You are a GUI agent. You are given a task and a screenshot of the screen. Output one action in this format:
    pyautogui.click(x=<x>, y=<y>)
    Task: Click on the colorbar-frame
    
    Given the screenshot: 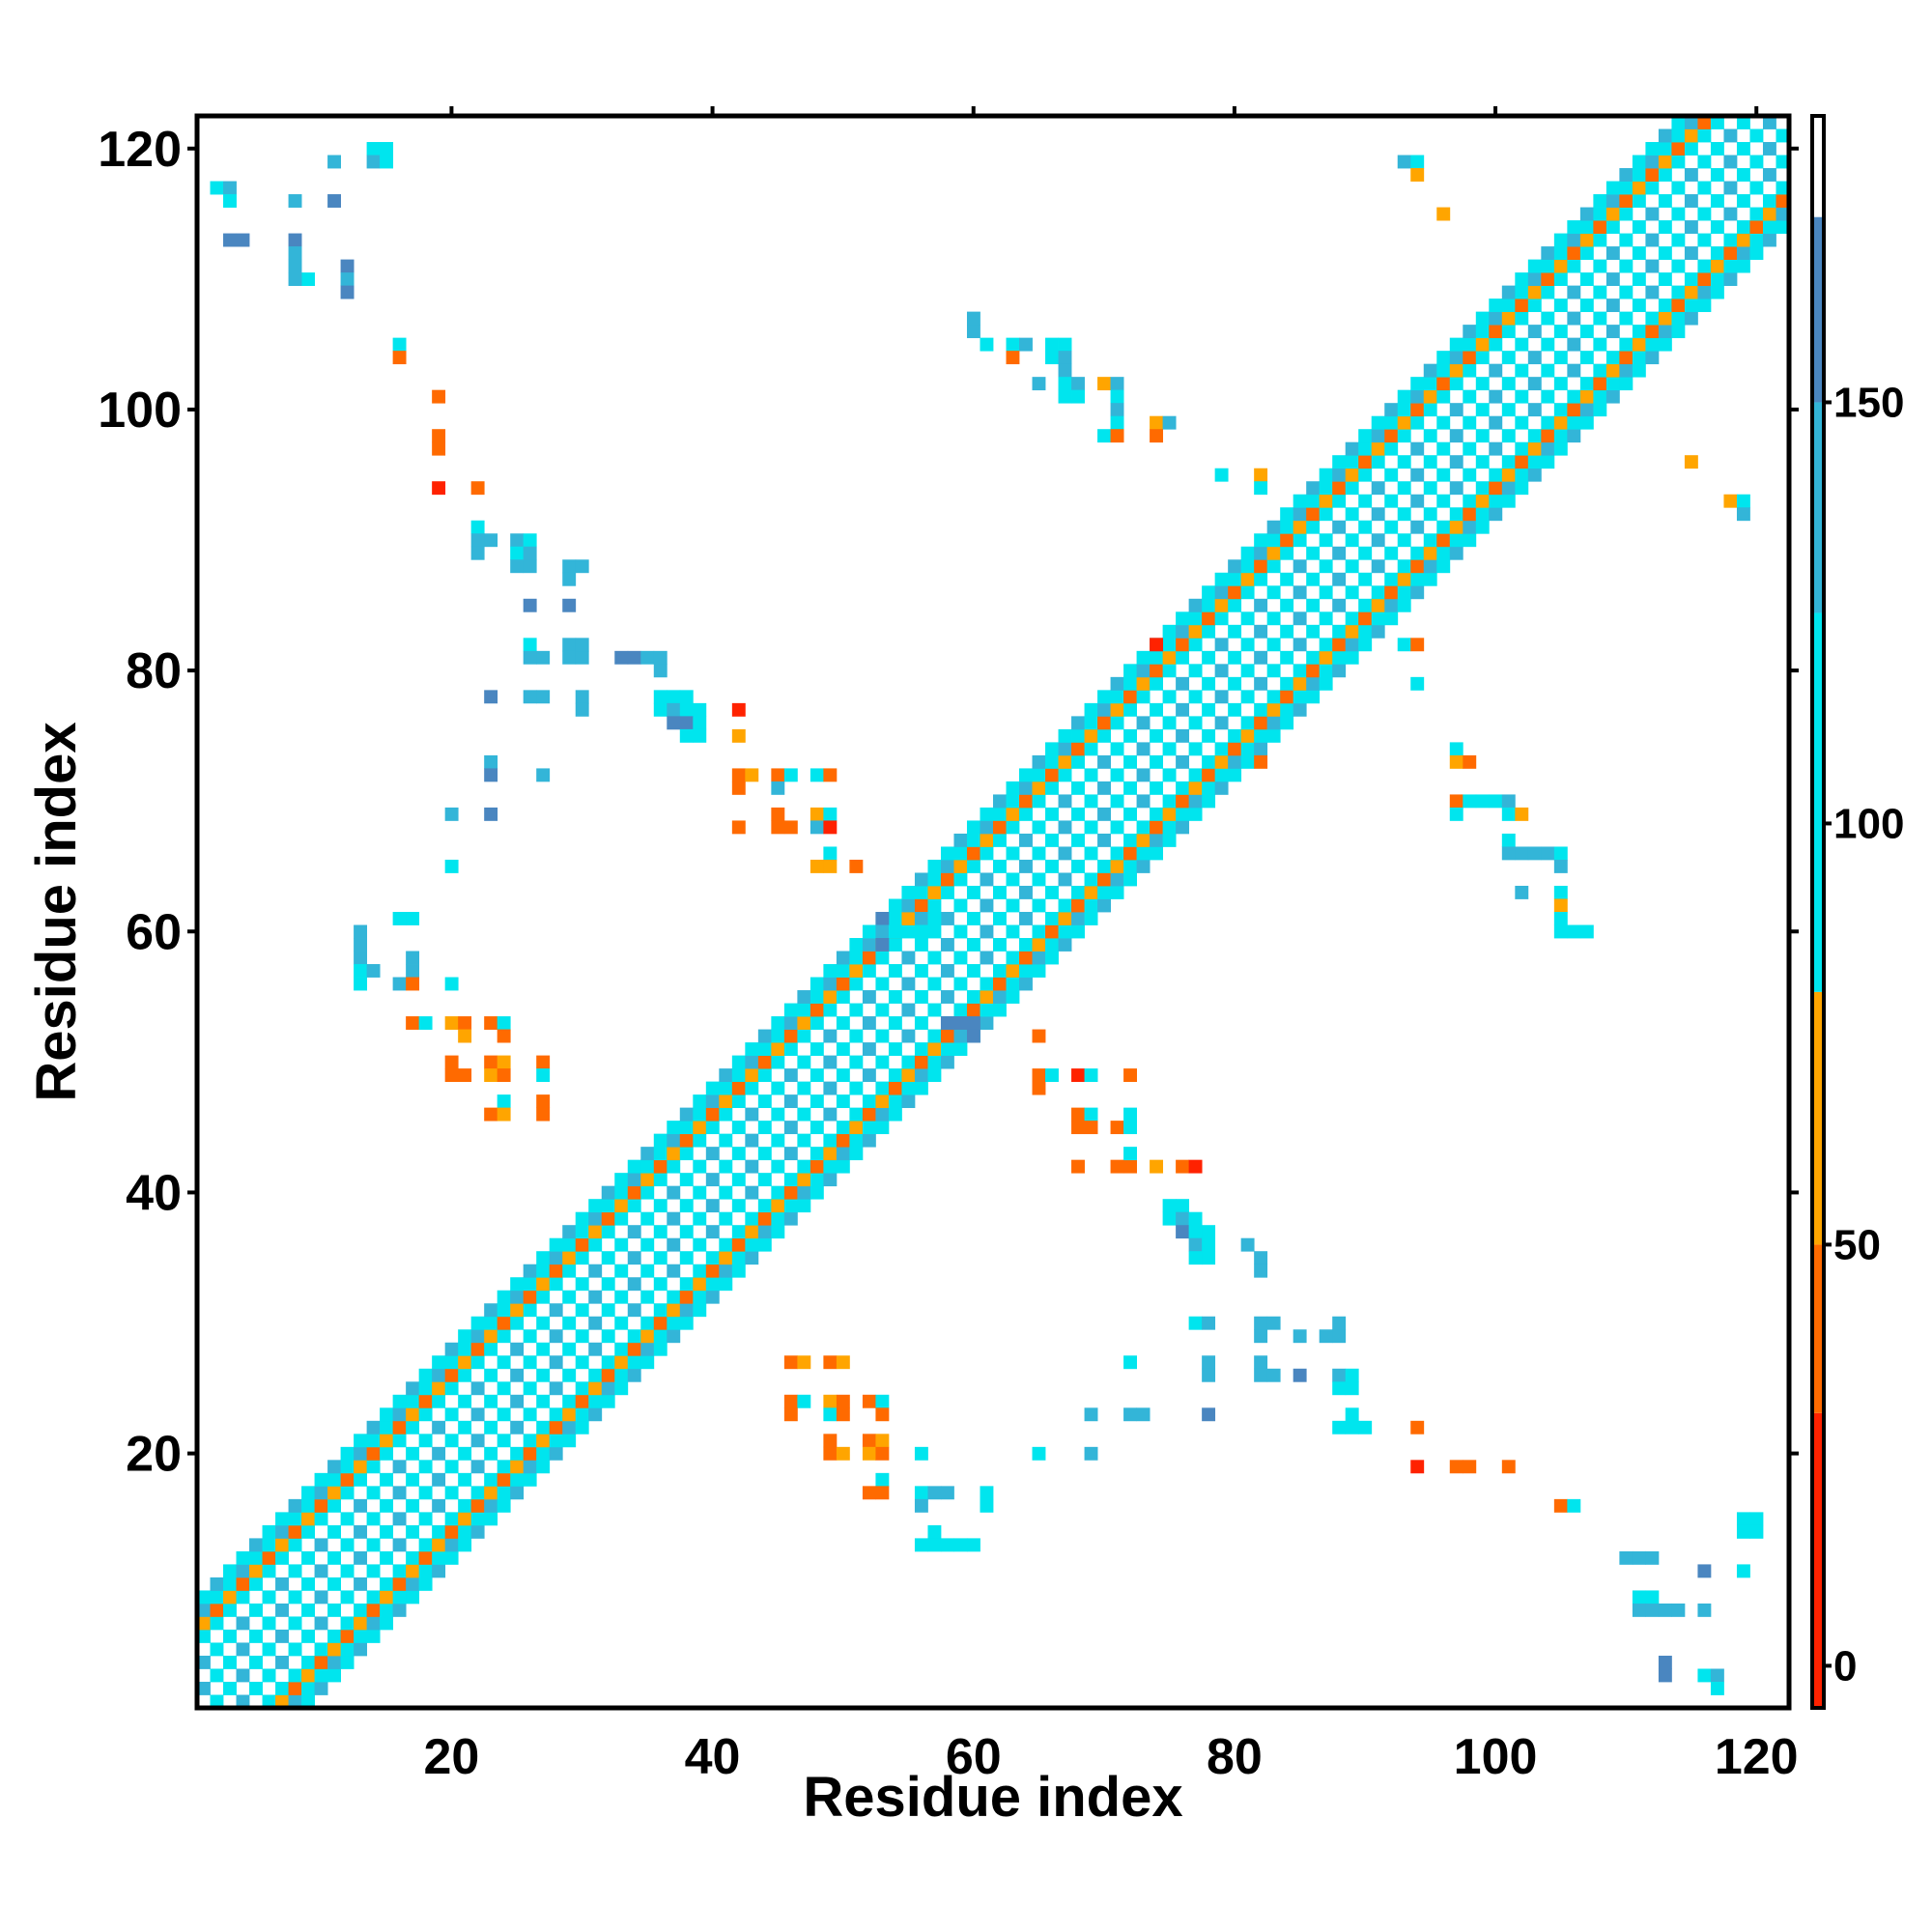 What is the action you would take?
    pyautogui.click(x=1818, y=912)
    